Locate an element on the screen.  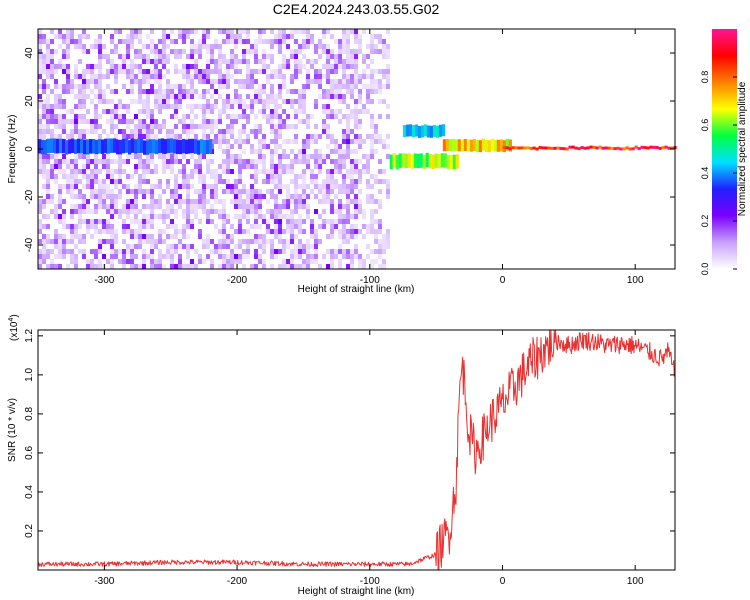
x-tick-label: 100 is located at coordinates (635, 581).